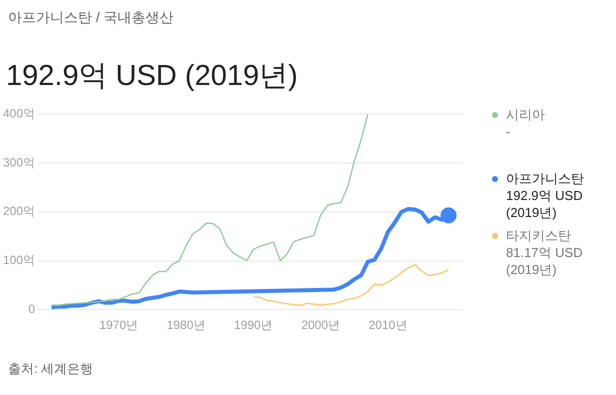 Image resolution: width=616 pixels, height=395 pixels. Describe the element at coordinates (545, 178) in the screenshot. I see `legend-label: 아프가니스탄` at that location.